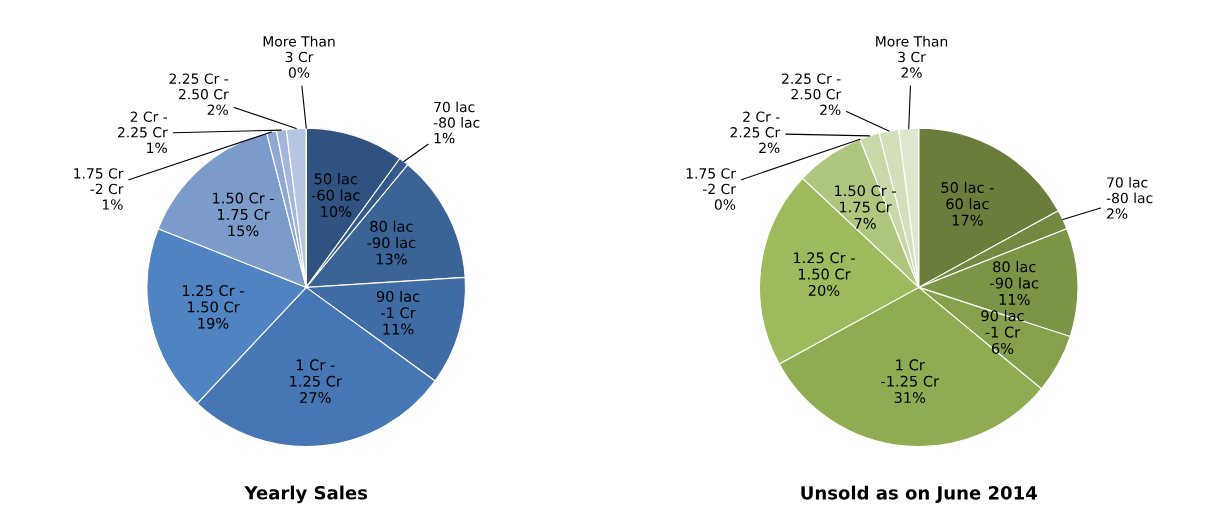 The width and height of the screenshot is (1225, 519). I want to click on slice-label: More Than 3 Cr, so click(912, 49).